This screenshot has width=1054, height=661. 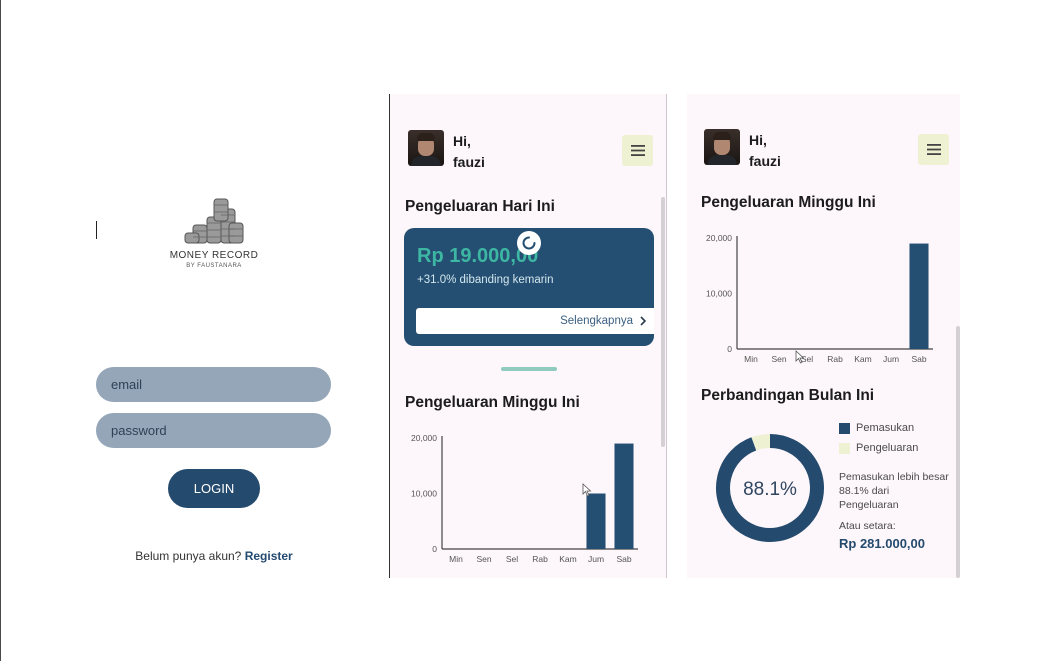 I want to click on legend-expense-label: Pengeluaran, so click(x=887, y=448).